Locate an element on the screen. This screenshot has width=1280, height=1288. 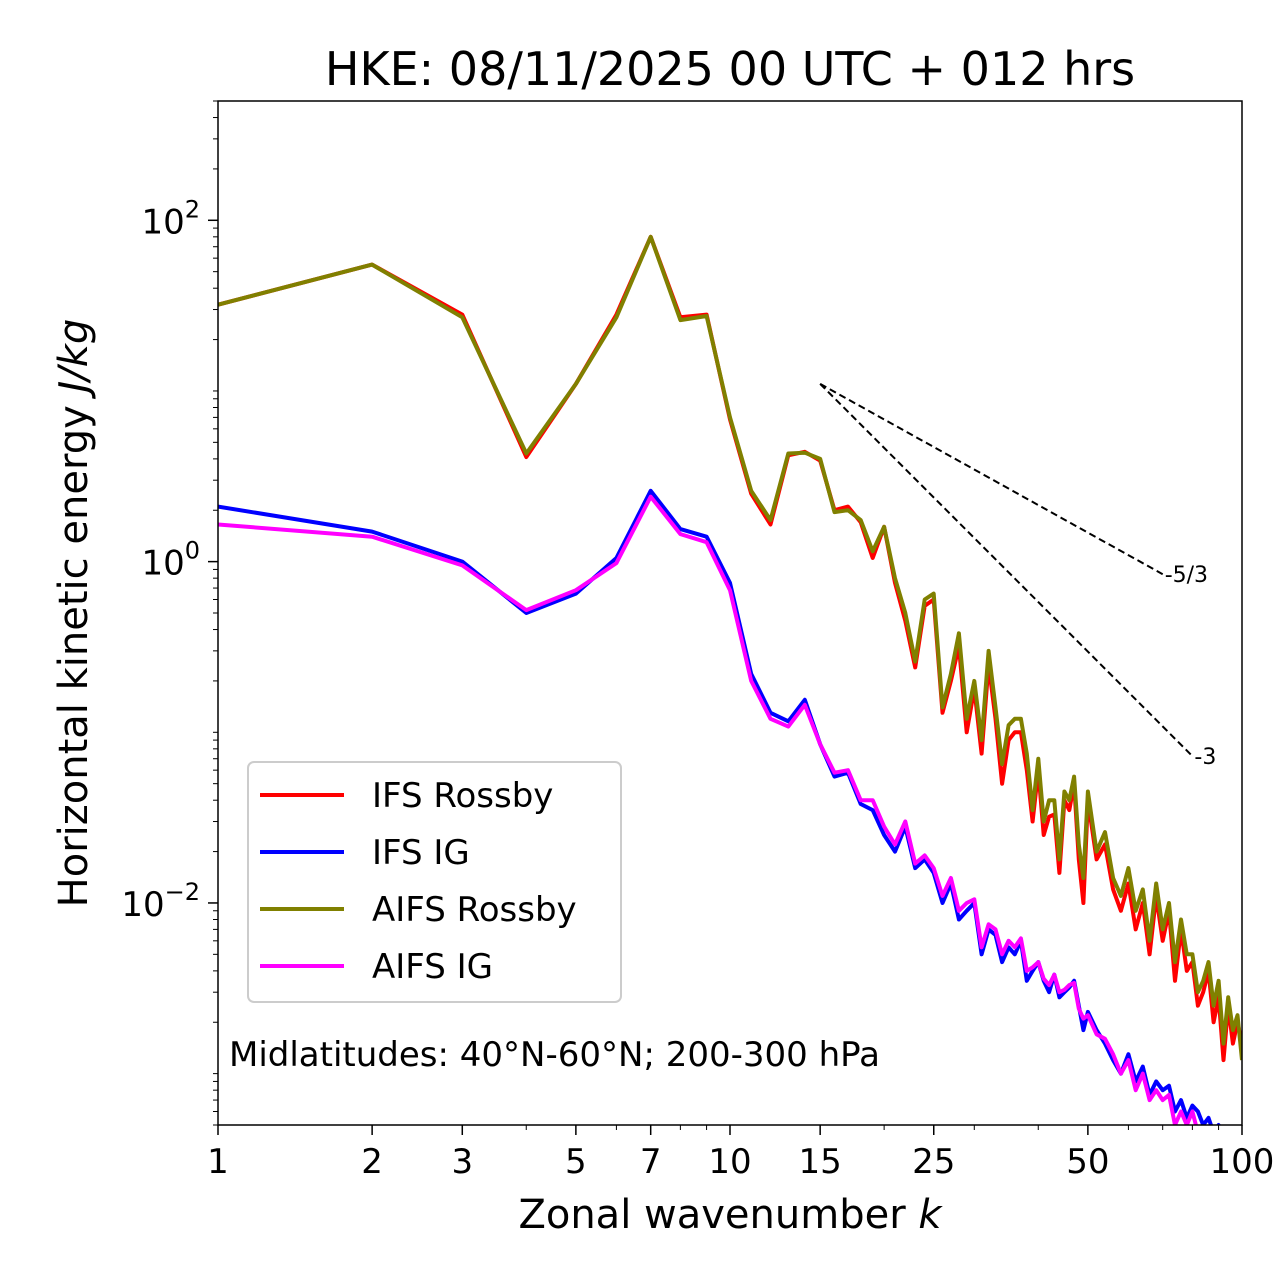
y-tick-label: 10⁻² is located at coordinates (160, 901).